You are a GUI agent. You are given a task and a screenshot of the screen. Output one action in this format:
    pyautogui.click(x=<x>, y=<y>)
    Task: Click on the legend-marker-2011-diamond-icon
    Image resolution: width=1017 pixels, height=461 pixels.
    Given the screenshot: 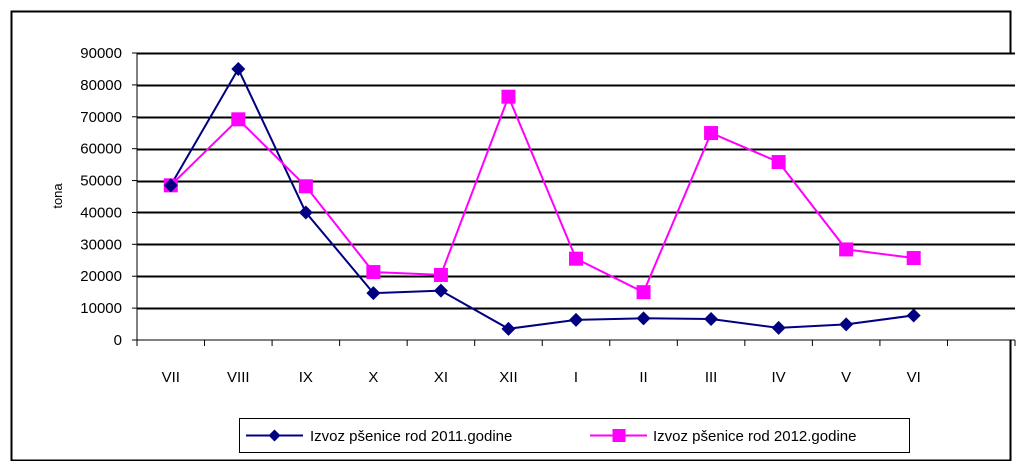 What is the action you would take?
    pyautogui.click(x=274, y=435)
    